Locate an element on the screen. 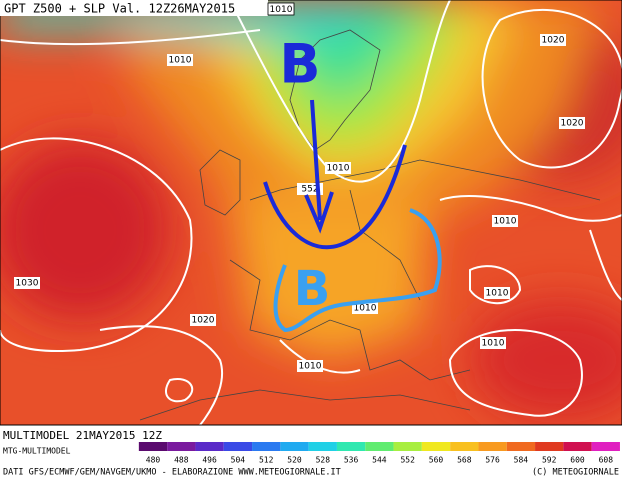 The width and height of the screenshot is (622, 480). colorbar-label: 576 is located at coordinates (492, 460).